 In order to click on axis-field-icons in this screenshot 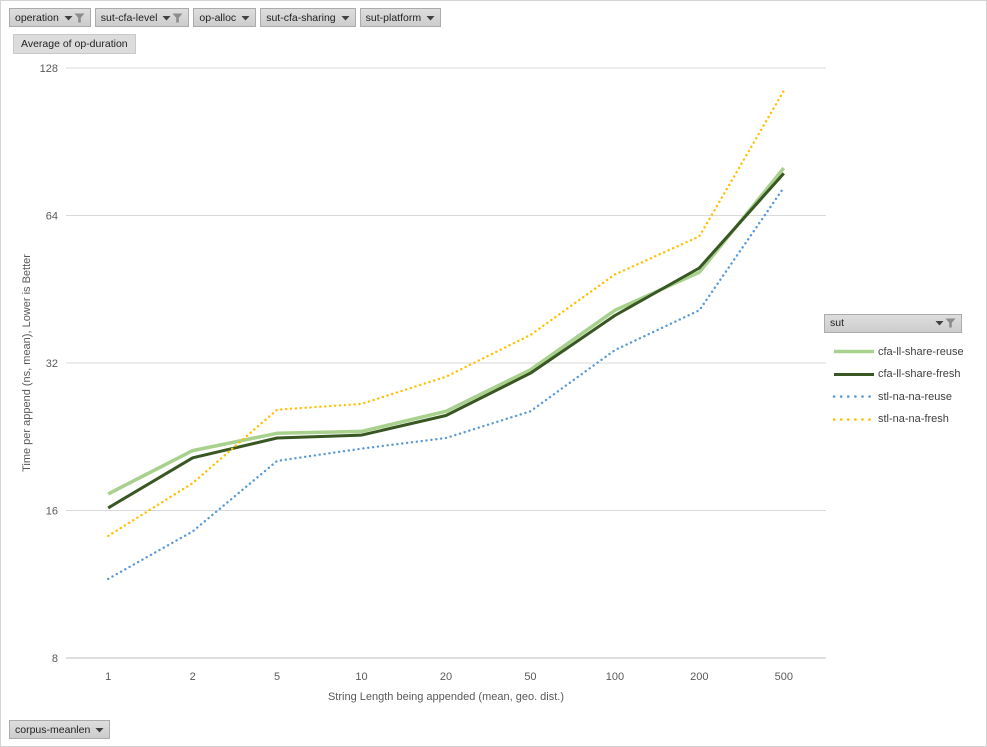, I will do `click(99, 730)`.